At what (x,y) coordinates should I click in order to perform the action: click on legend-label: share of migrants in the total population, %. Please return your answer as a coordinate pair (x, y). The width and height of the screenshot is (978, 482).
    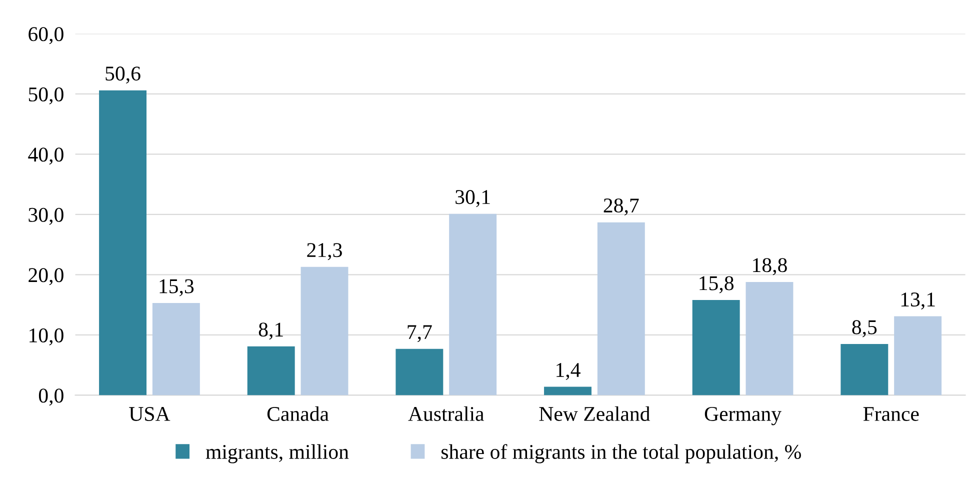
    Looking at the image, I should click on (621, 454).